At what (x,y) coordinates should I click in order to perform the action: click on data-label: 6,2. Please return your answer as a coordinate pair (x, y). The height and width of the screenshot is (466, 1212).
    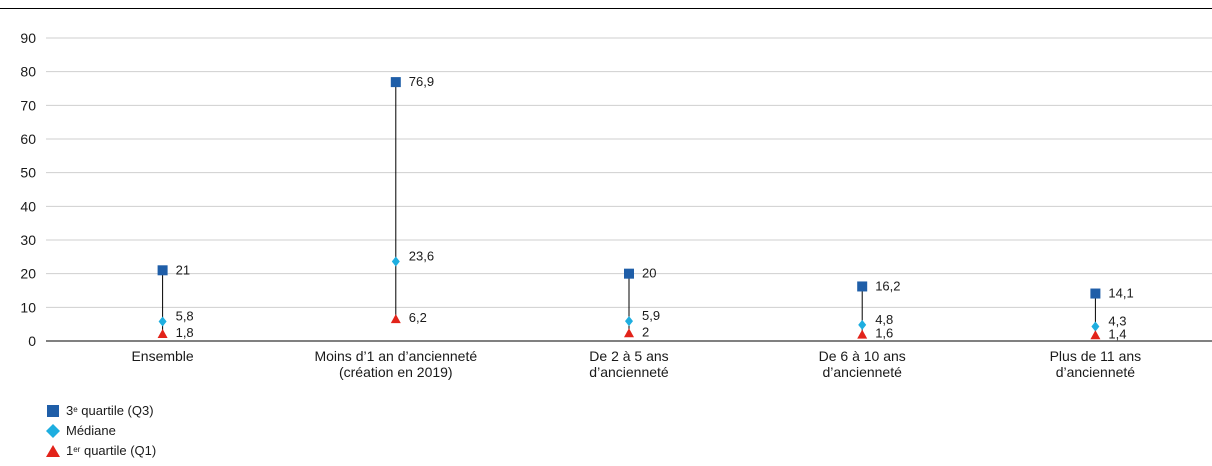
    Looking at the image, I should click on (418, 317).